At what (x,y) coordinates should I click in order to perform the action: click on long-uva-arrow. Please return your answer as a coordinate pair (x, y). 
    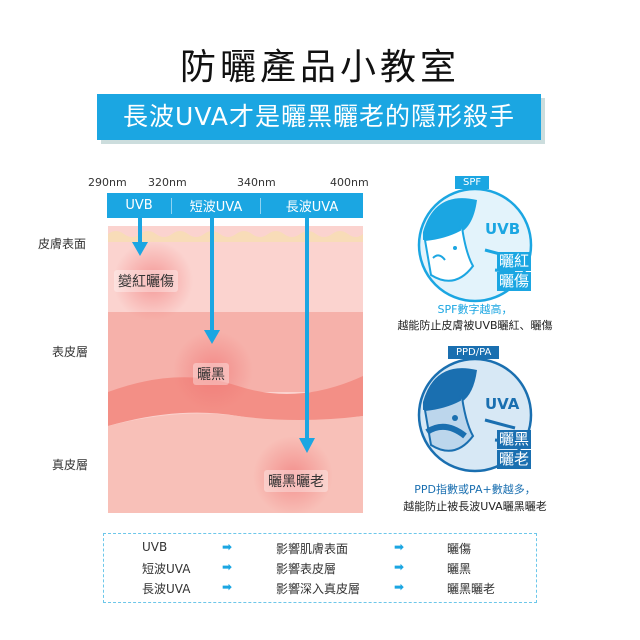
    Looking at the image, I should click on (307, 332).